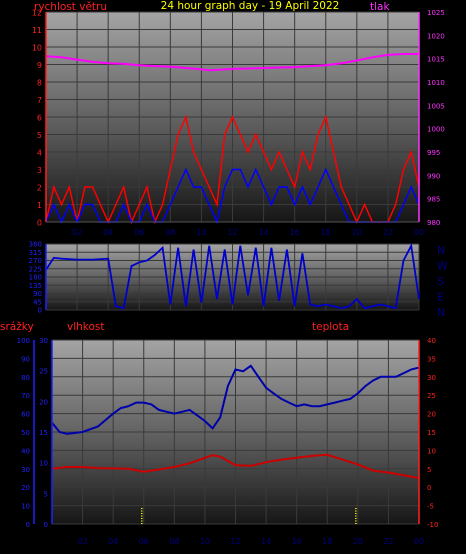  What do you see at coordinates (25, 396) in the screenshot?
I see `far-left-tick-label: 70` at bounding box center [25, 396].